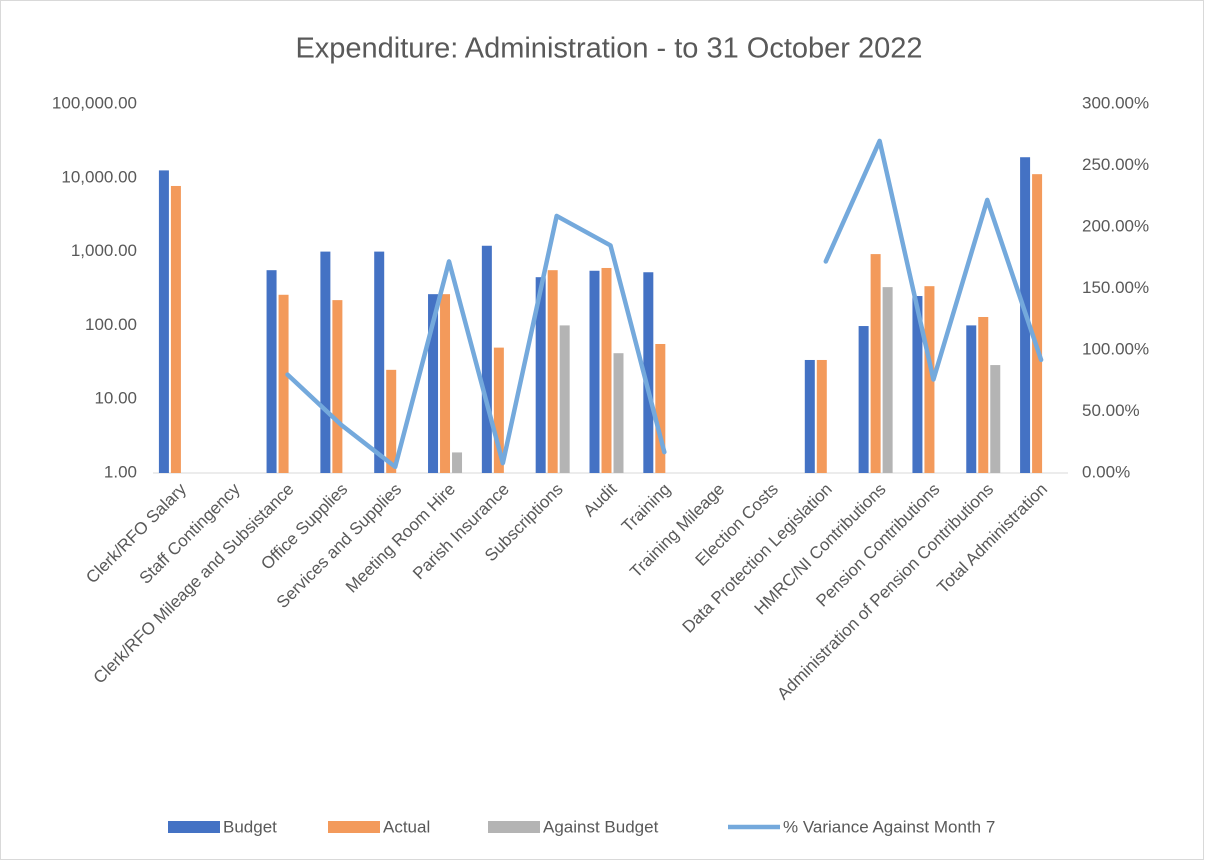  I want to click on y2-tick-label: 50.00%, so click(1111, 410).